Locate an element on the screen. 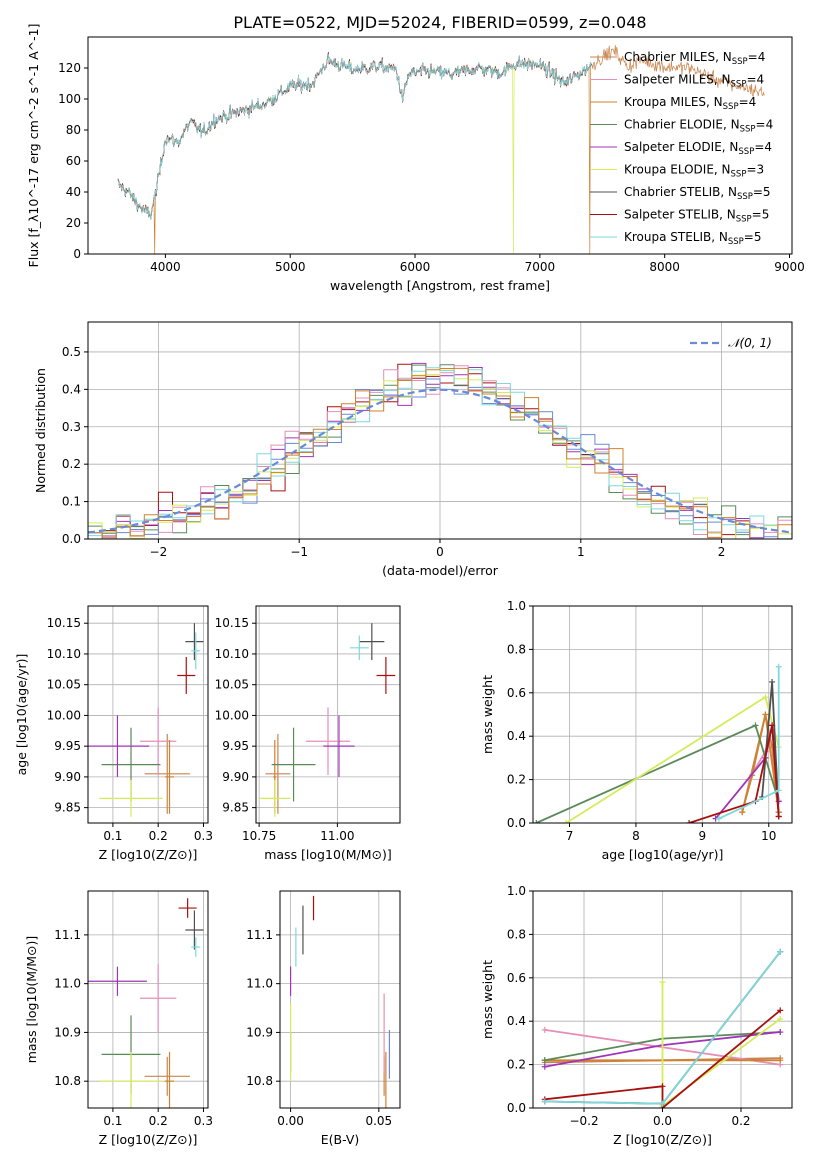  y-tick-label: 10.15 is located at coordinates (64, 623).